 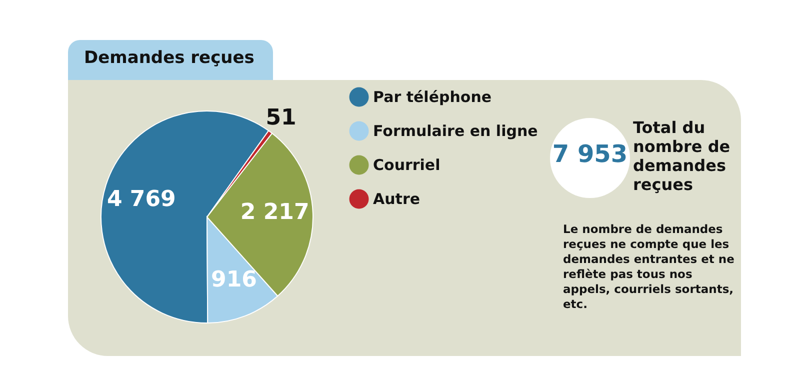 I want to click on chart-title: Demandes reçues, so click(x=169, y=58).